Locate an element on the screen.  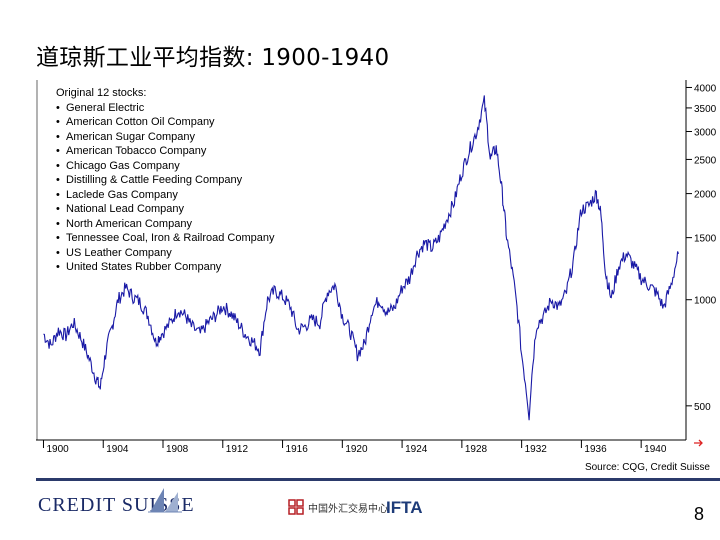
y-tick-label: 3500 is located at coordinates (705, 109).